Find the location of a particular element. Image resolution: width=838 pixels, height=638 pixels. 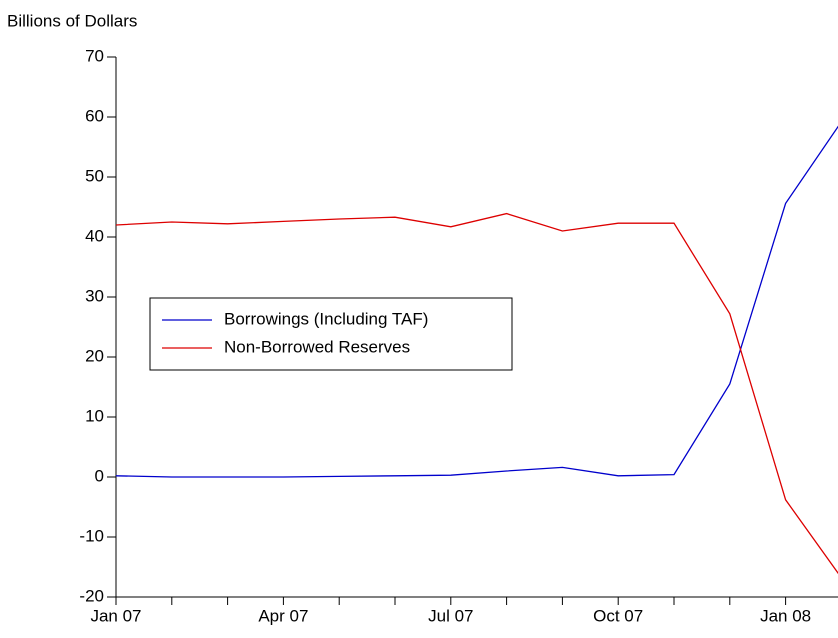

x-tick-label: Jul 07 is located at coordinates (450, 615).